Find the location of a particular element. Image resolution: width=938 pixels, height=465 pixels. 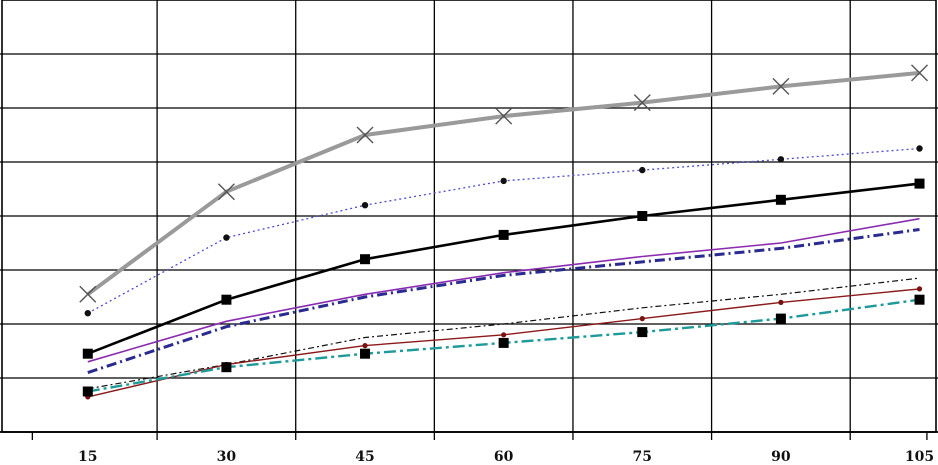

x-tick-label: 75 is located at coordinates (642, 457).